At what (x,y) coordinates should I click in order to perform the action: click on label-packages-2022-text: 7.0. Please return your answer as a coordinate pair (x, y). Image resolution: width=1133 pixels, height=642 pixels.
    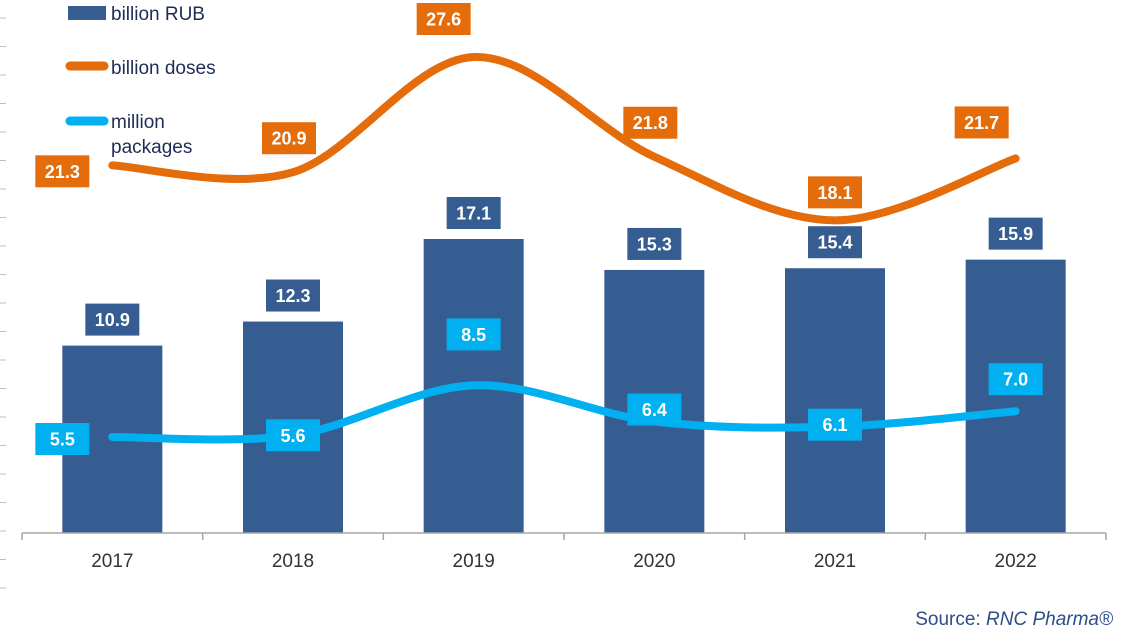
    Looking at the image, I should click on (1015, 380).